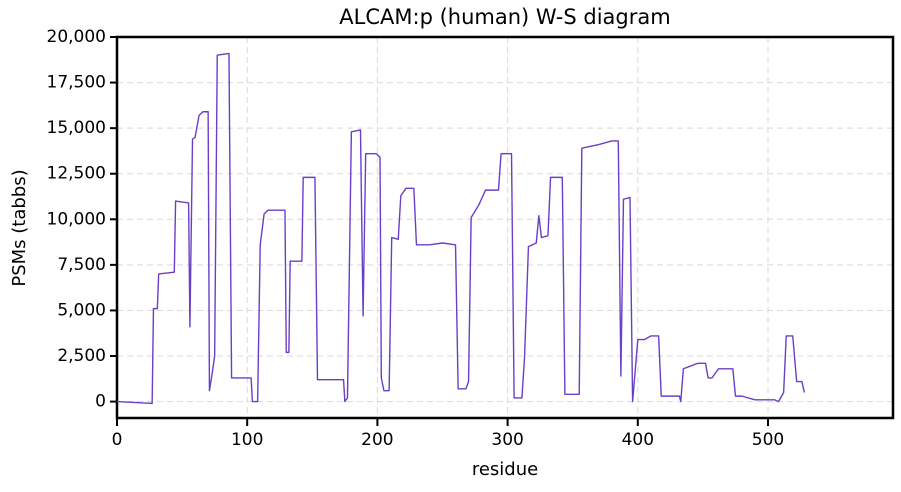 This screenshot has height=492, width=901. What do you see at coordinates (768, 440) in the screenshot?
I see `x-tick-label: 500` at bounding box center [768, 440].